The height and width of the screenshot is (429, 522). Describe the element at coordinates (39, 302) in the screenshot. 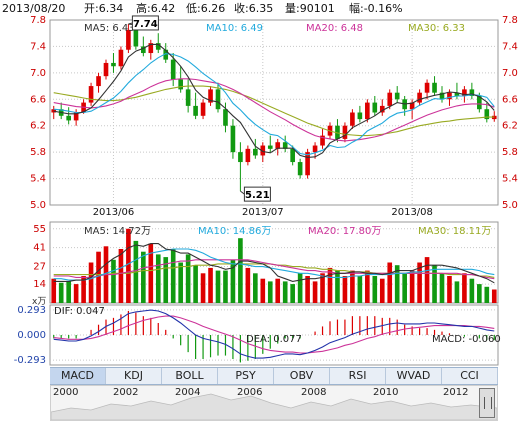

I see `volume-unit-label: x万` at that location.